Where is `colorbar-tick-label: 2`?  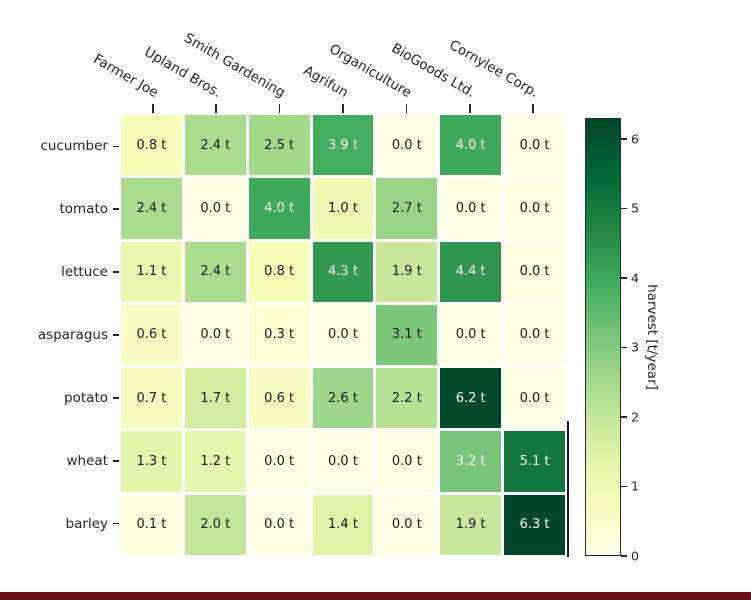 colorbar-tick-label: 2 is located at coordinates (635, 417).